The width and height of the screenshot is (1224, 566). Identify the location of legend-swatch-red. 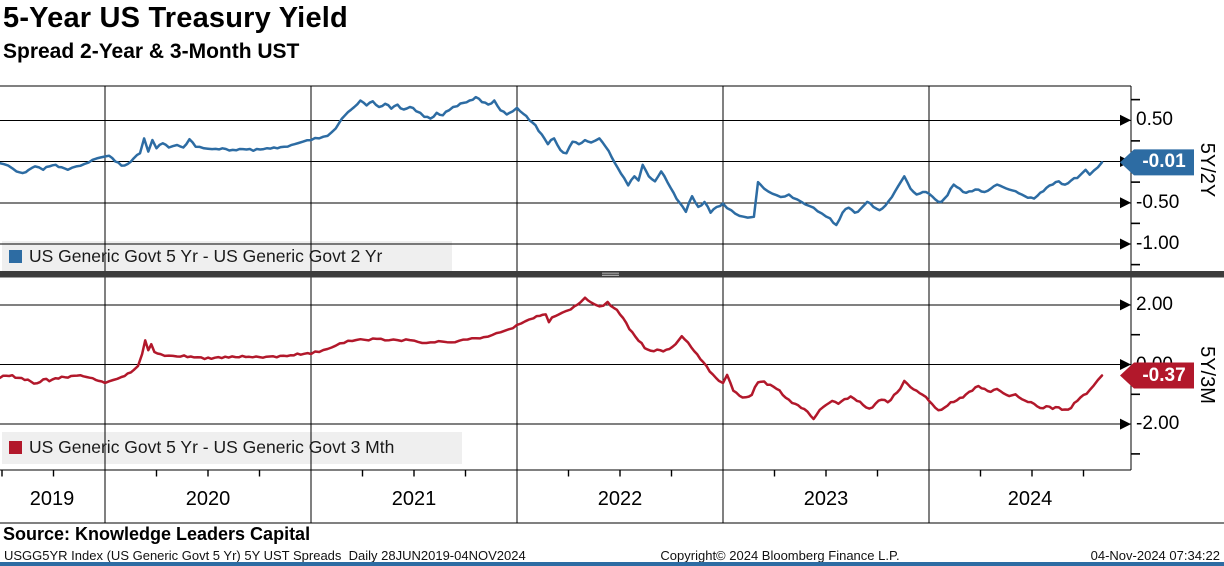
(15, 447).